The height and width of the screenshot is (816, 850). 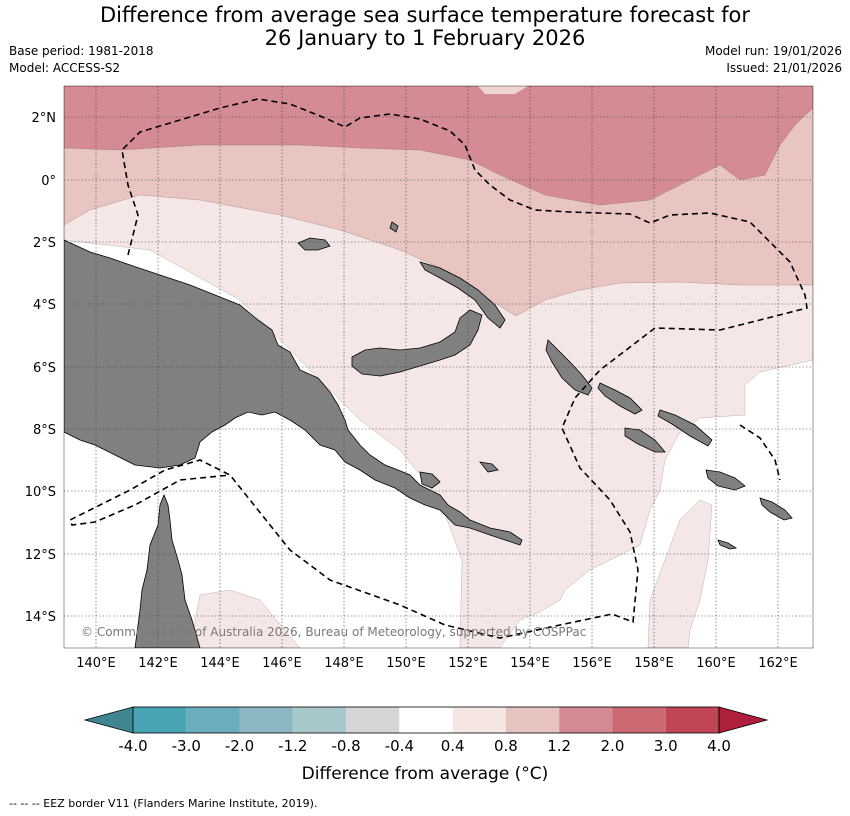 I want to click on rennell-island, so click(x=727, y=544).